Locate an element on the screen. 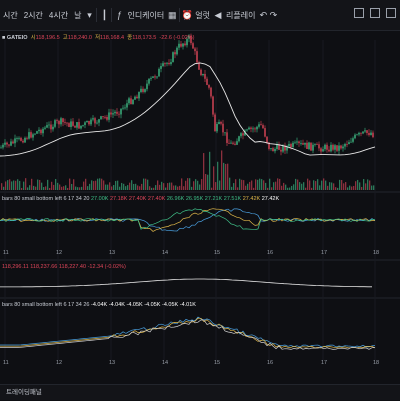  chevron-down-icon: ▾ is located at coordinates (89, 14).